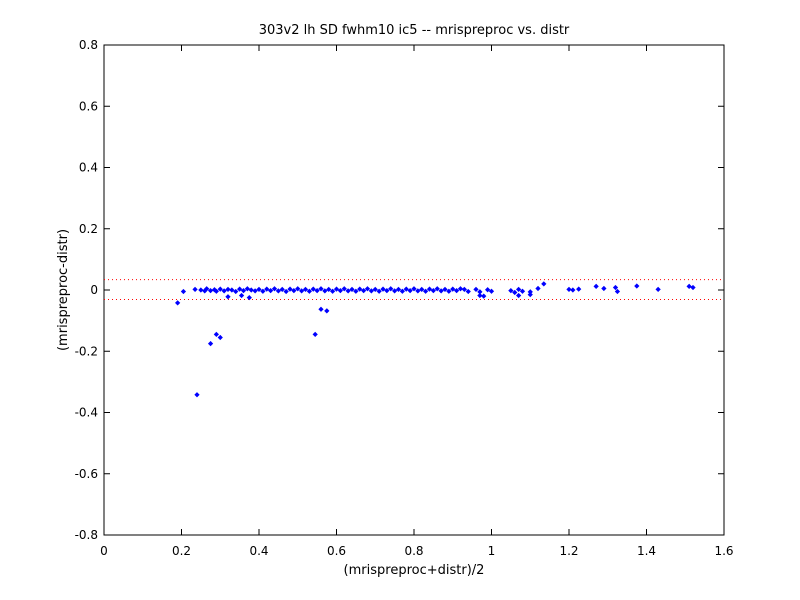 This screenshot has width=800, height=600. I want to click on y-tick-labels: -0.8 -0.6 -0.4 -0.2 0 0.2 0.4 0.6 0.8, so click(86, 290).